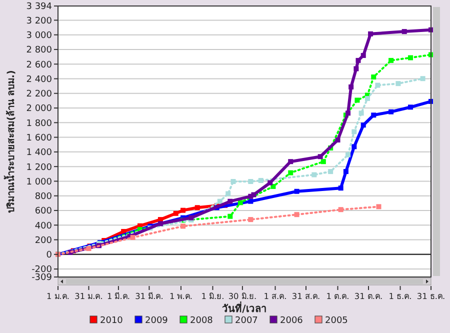  What do you see at coordinates (180, 296) in the screenshot?
I see `x-tick-label: 1 พ.ค.` at bounding box center [180, 296].